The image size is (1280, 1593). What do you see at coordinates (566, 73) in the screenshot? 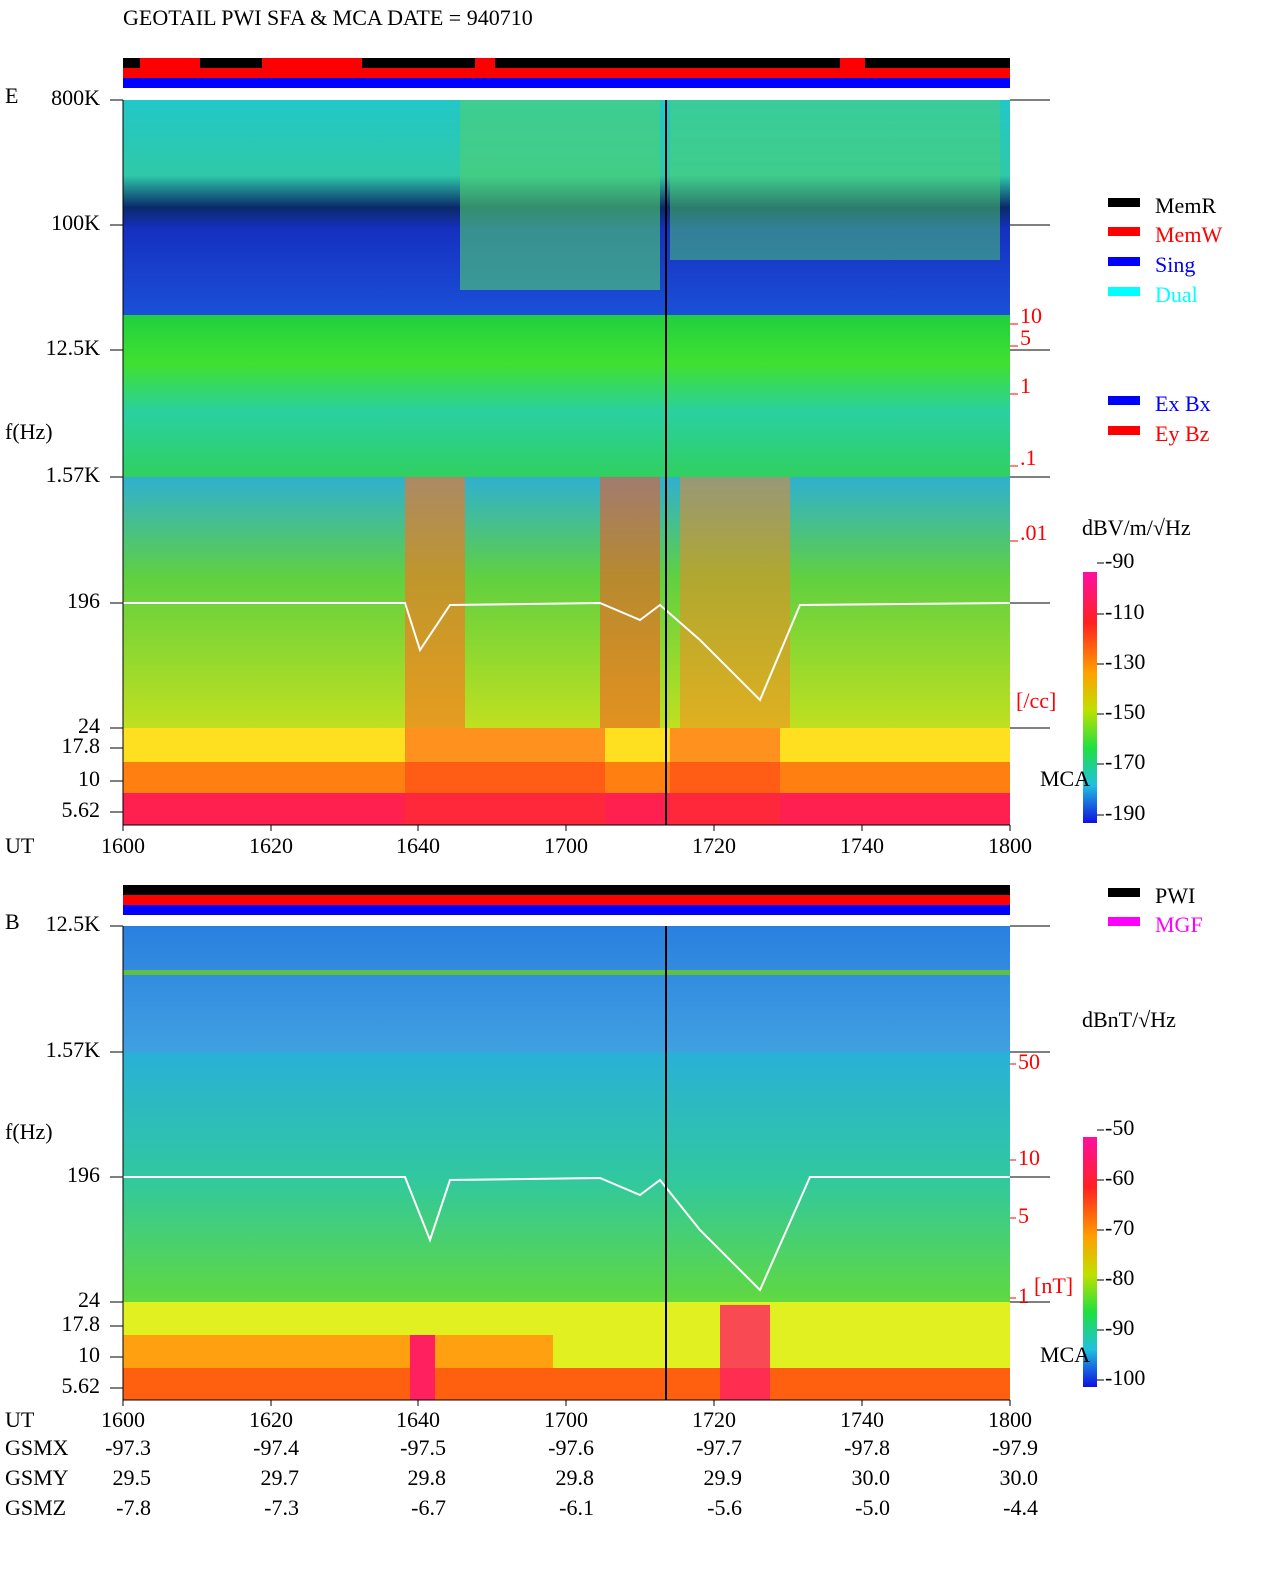
I see `e-status-bars` at bounding box center [566, 73].